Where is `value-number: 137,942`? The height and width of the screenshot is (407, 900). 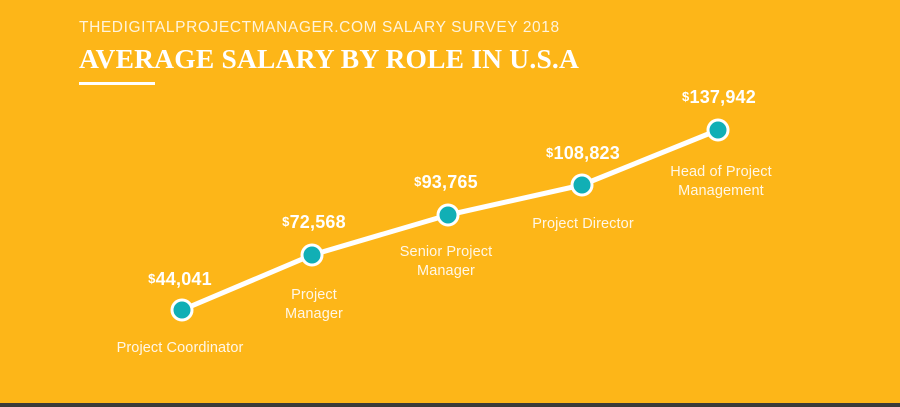
value-number: 137,942 is located at coordinates (722, 97).